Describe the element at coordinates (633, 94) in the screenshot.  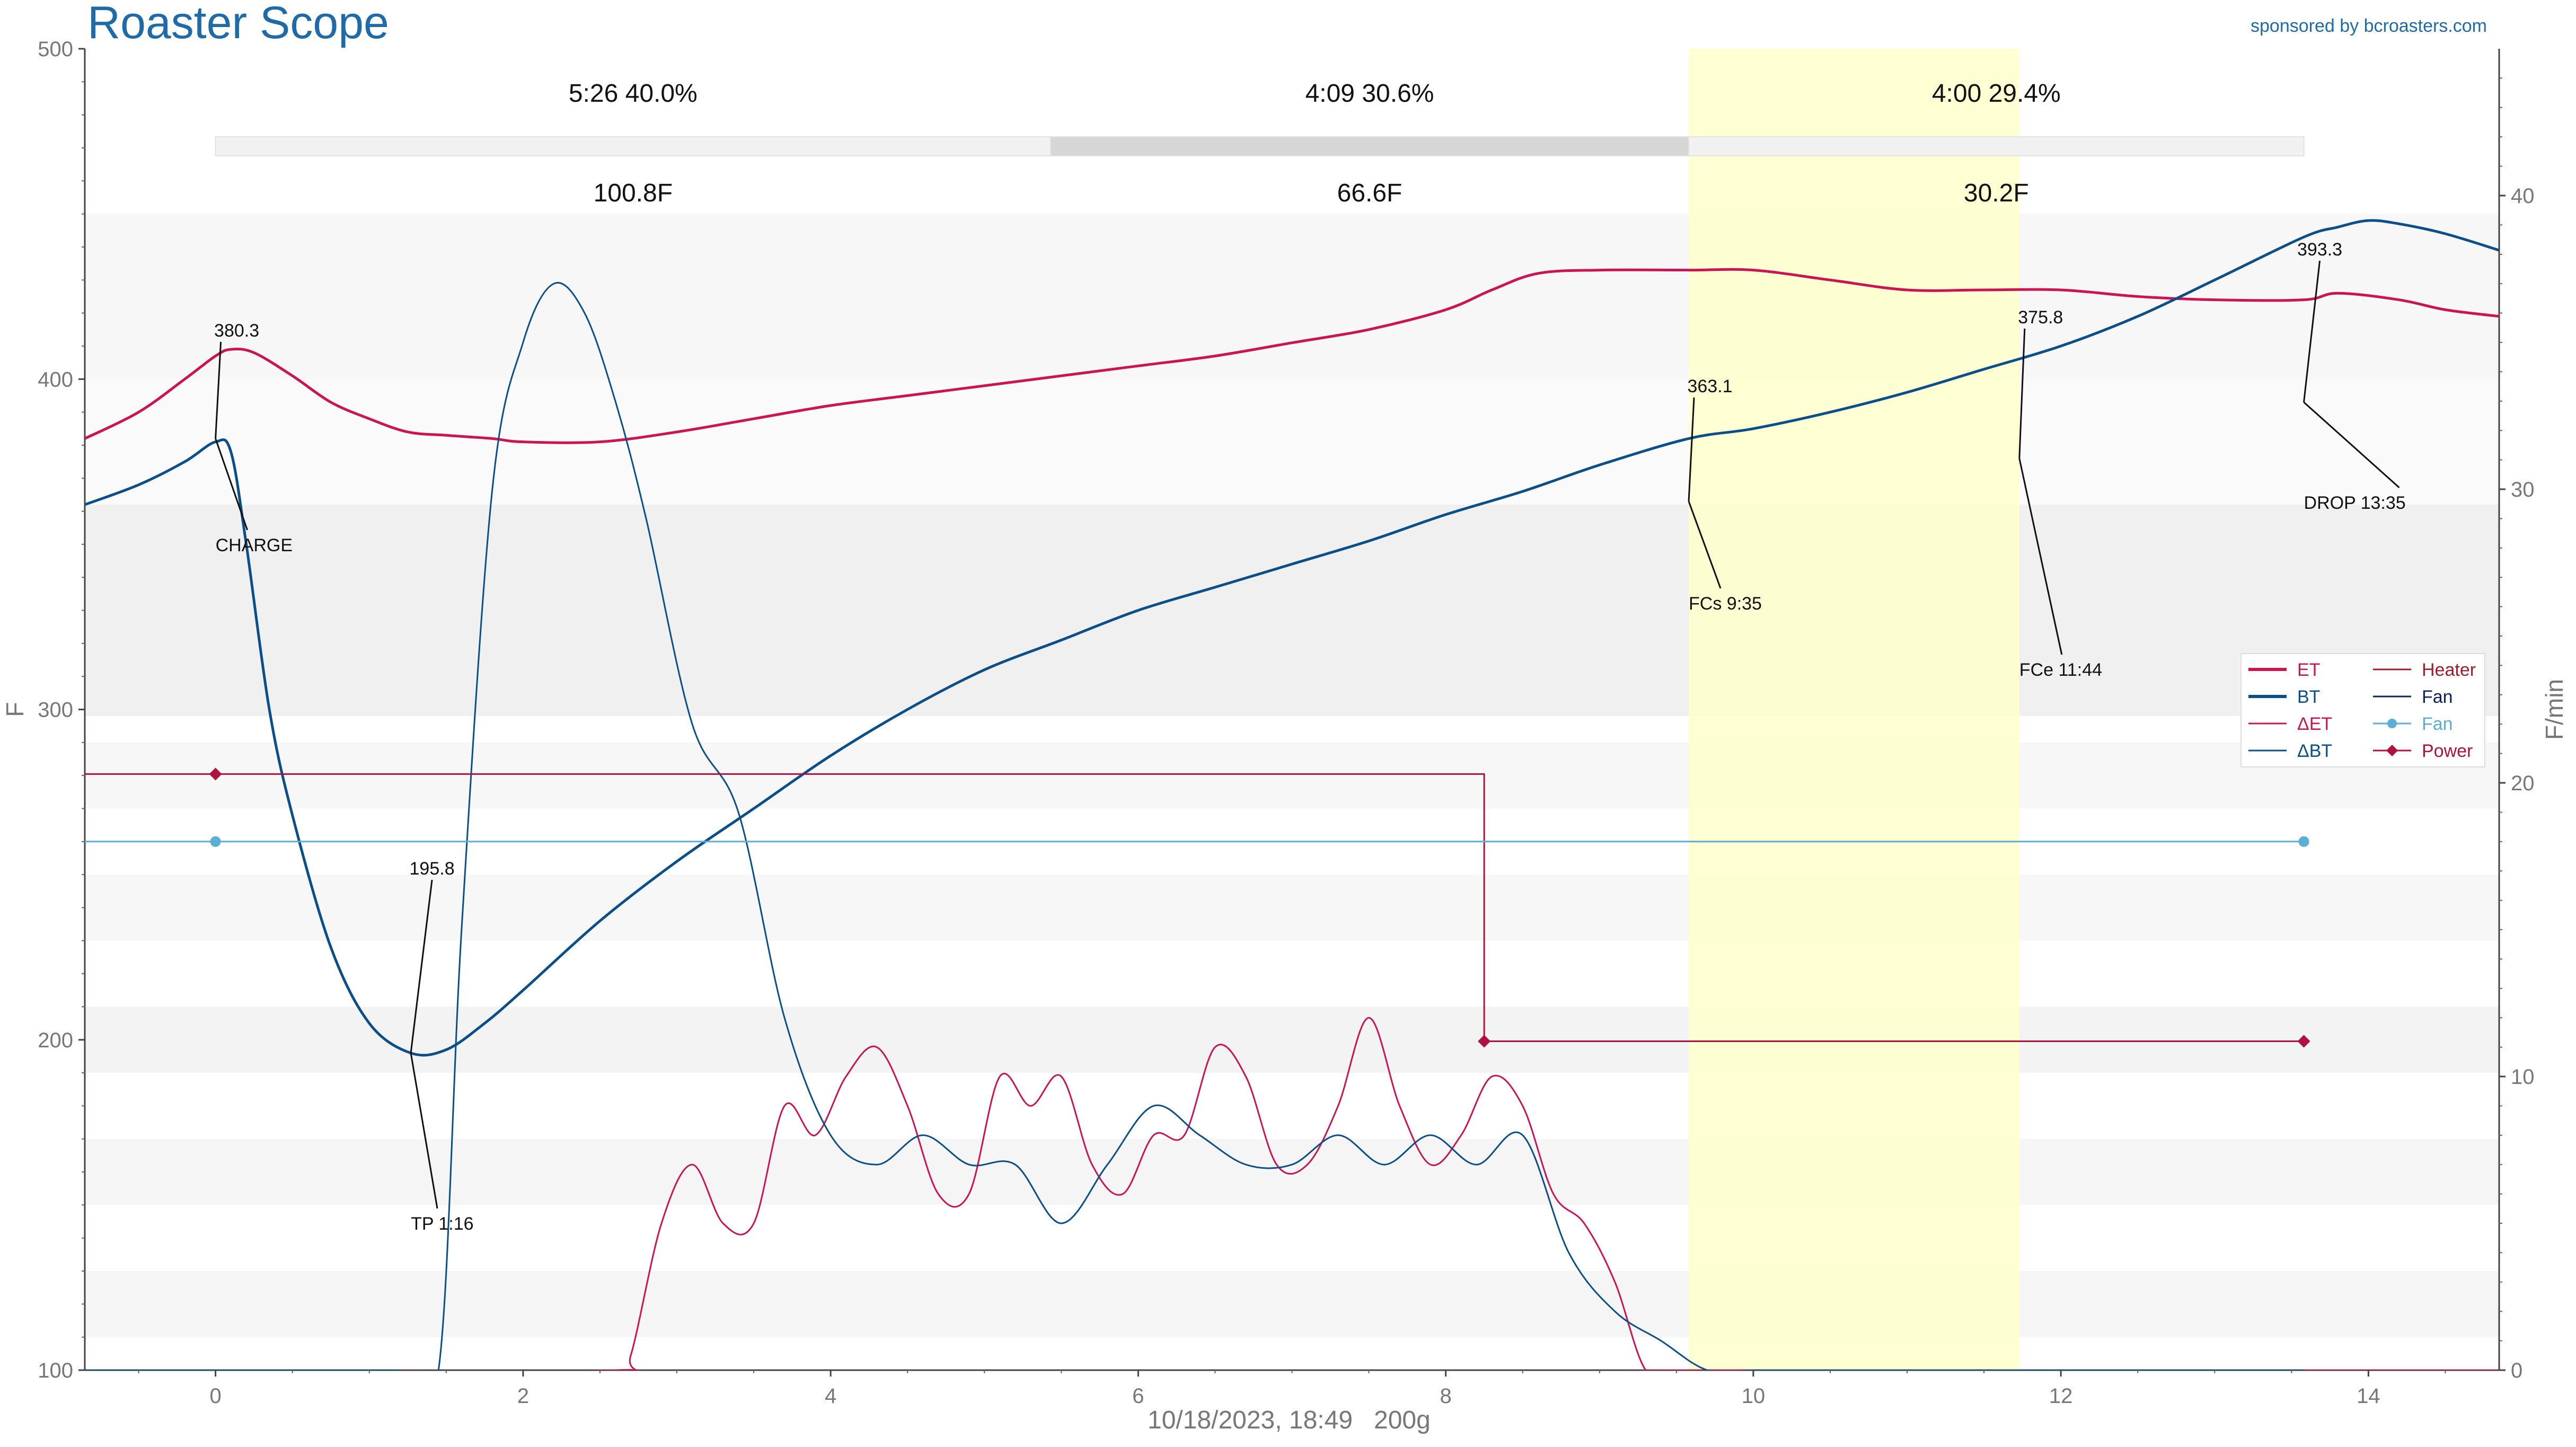
I see `phase-time-label: 5:26 40.0%` at that location.